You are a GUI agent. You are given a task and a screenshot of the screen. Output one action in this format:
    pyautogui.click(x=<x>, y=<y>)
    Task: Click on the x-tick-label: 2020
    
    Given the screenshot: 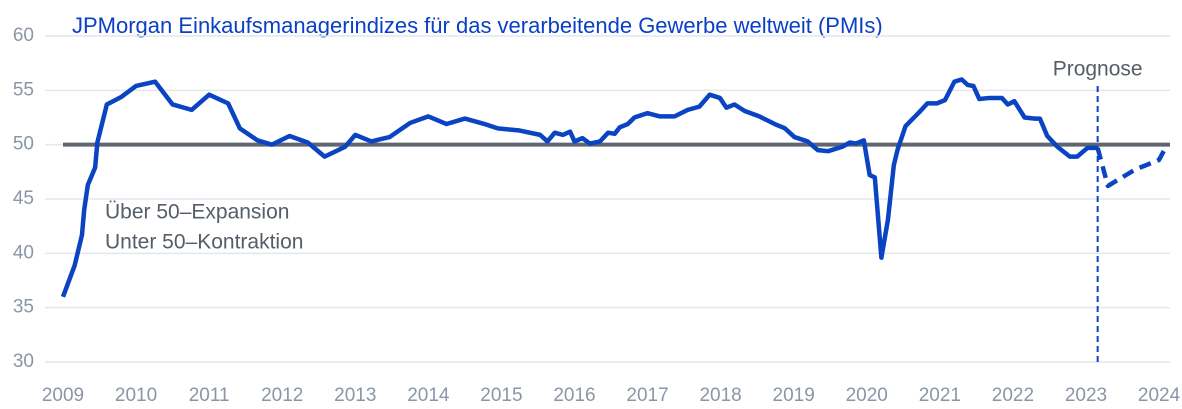 What is the action you would take?
    pyautogui.click(x=867, y=395)
    